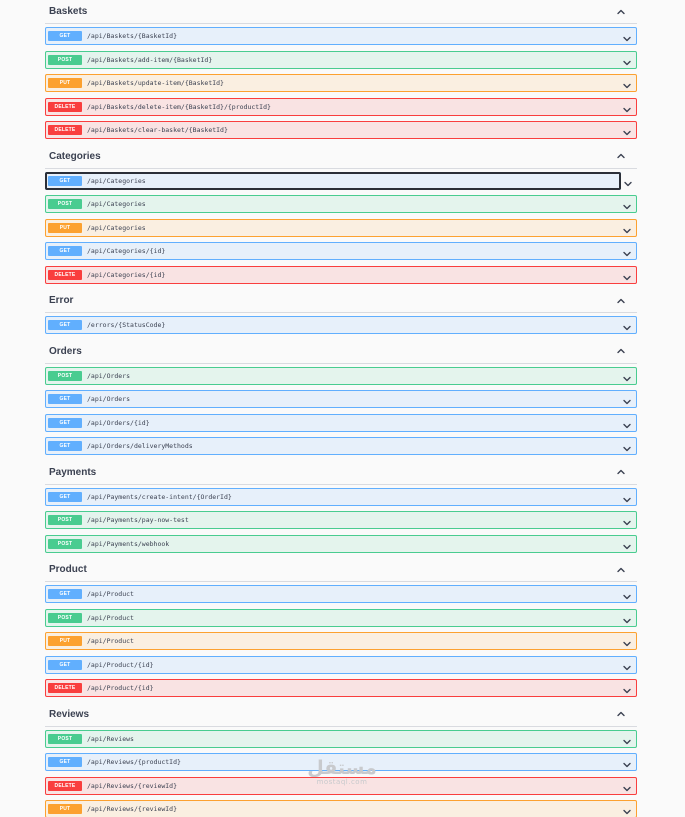 The image size is (685, 817). What do you see at coordinates (109, 375) in the screenshot?
I see `operation-path: /api/Orders` at bounding box center [109, 375].